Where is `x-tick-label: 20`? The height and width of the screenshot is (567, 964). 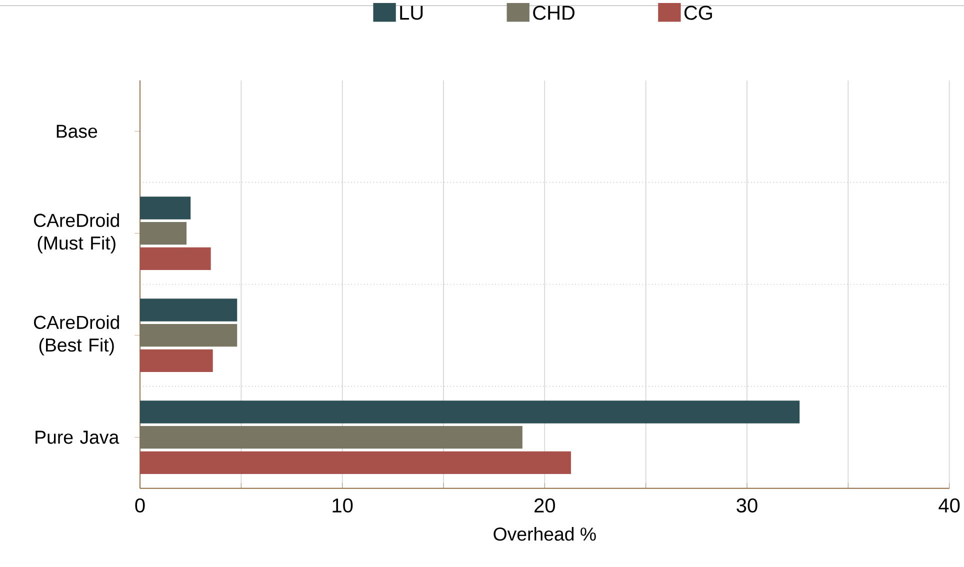 x-tick-label: 20 is located at coordinates (544, 505).